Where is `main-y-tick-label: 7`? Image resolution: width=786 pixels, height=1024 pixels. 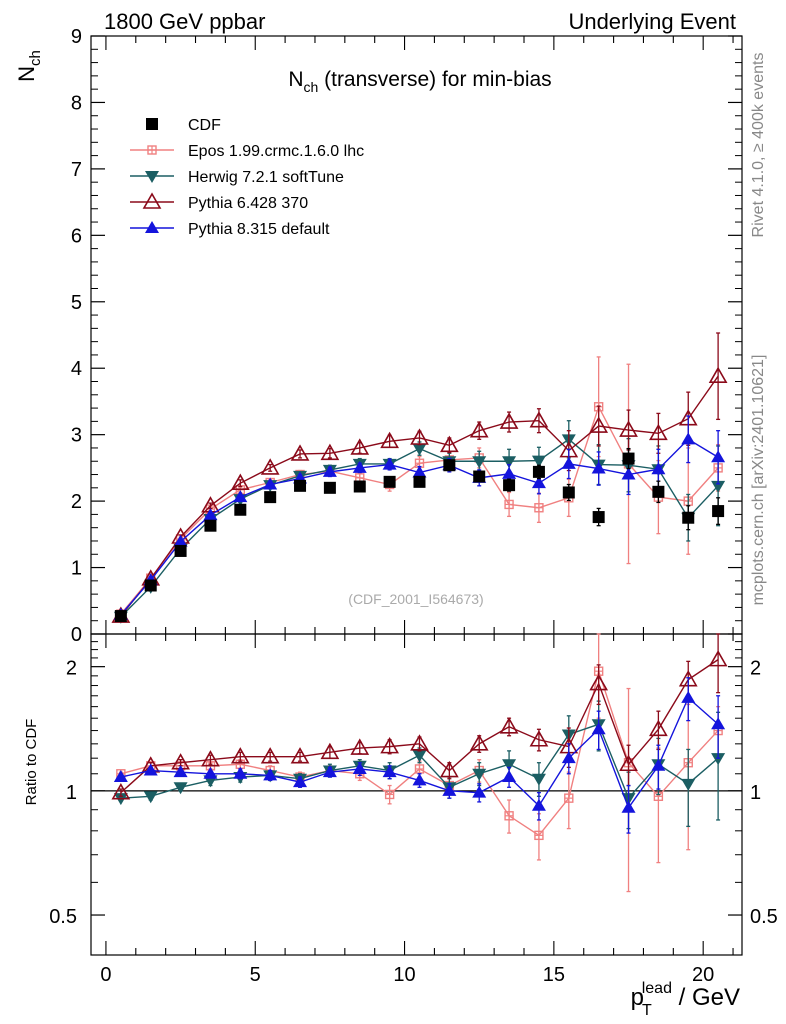
main-y-tick-label: 7 is located at coordinates (76, 170).